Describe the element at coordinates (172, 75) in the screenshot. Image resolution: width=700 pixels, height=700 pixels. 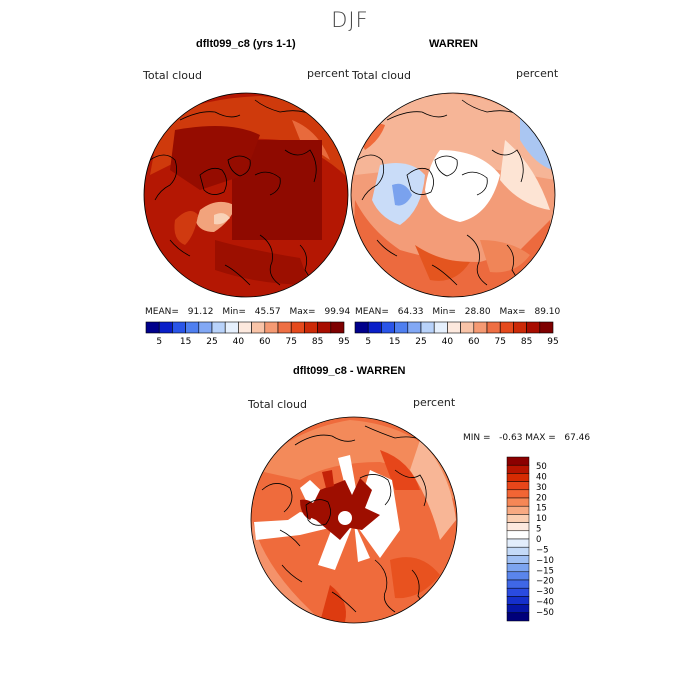
I see `variable-label-model: Total cloud` at that location.